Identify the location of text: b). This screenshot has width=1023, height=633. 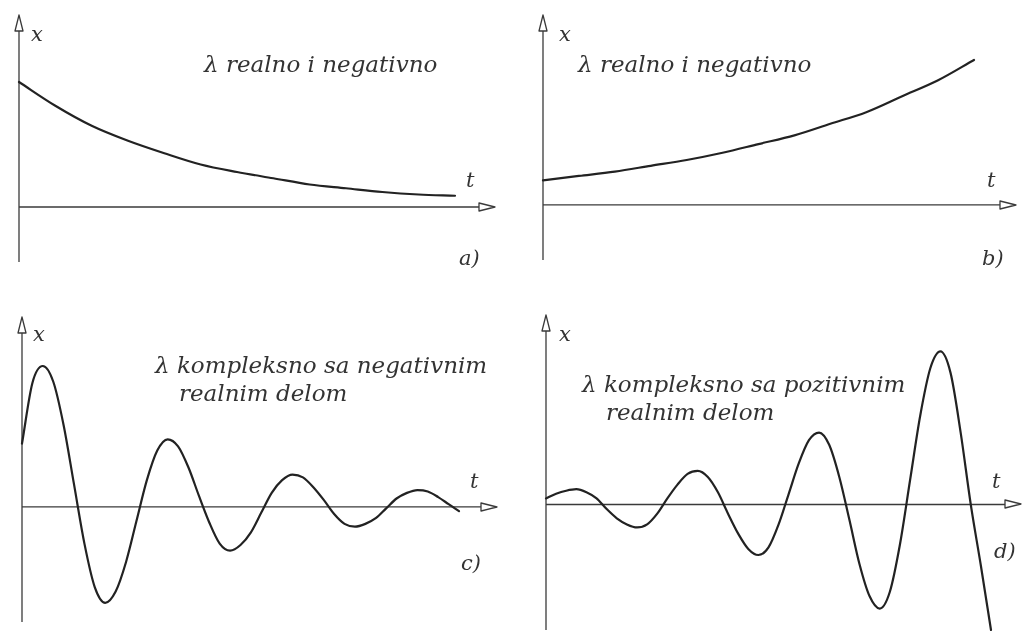
(993, 258).